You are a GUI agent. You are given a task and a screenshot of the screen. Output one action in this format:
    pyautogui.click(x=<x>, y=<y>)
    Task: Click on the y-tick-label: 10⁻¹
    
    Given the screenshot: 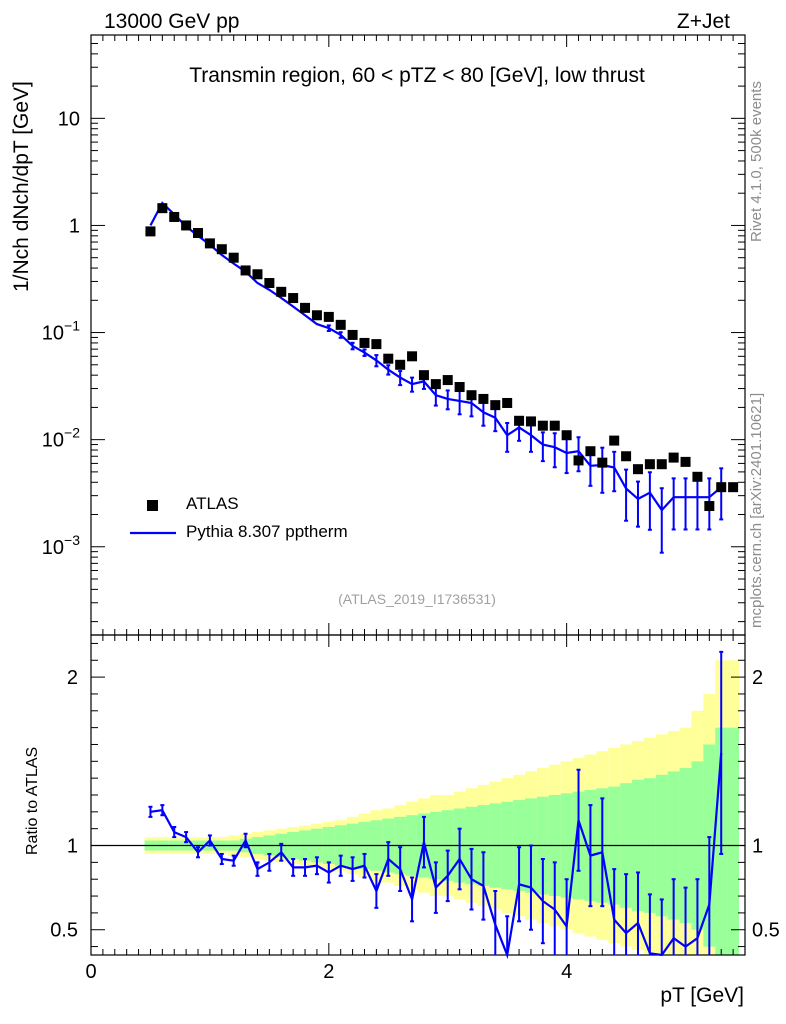 What is the action you would take?
    pyautogui.click(x=61, y=331)
    